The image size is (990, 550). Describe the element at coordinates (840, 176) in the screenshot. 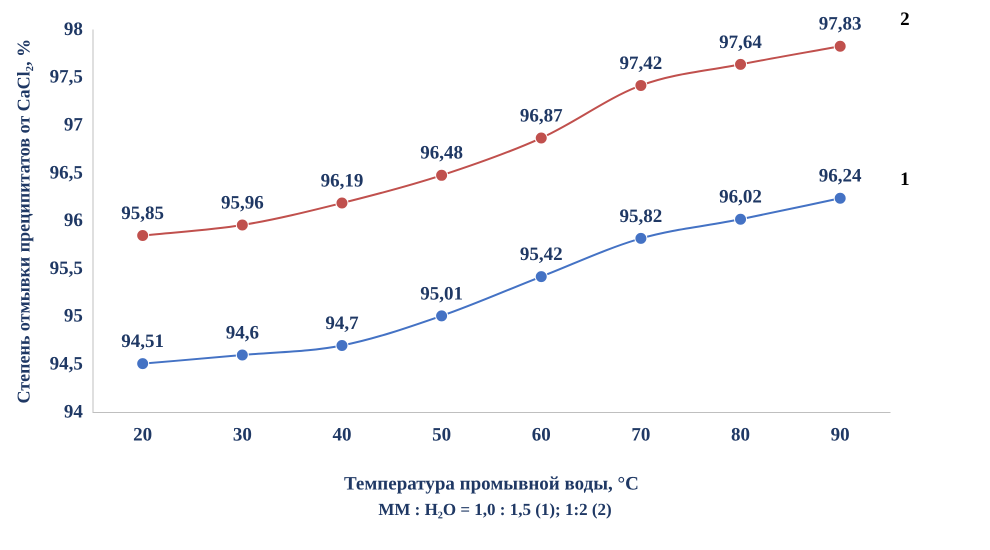

I see `data-label: 96,24` at that location.